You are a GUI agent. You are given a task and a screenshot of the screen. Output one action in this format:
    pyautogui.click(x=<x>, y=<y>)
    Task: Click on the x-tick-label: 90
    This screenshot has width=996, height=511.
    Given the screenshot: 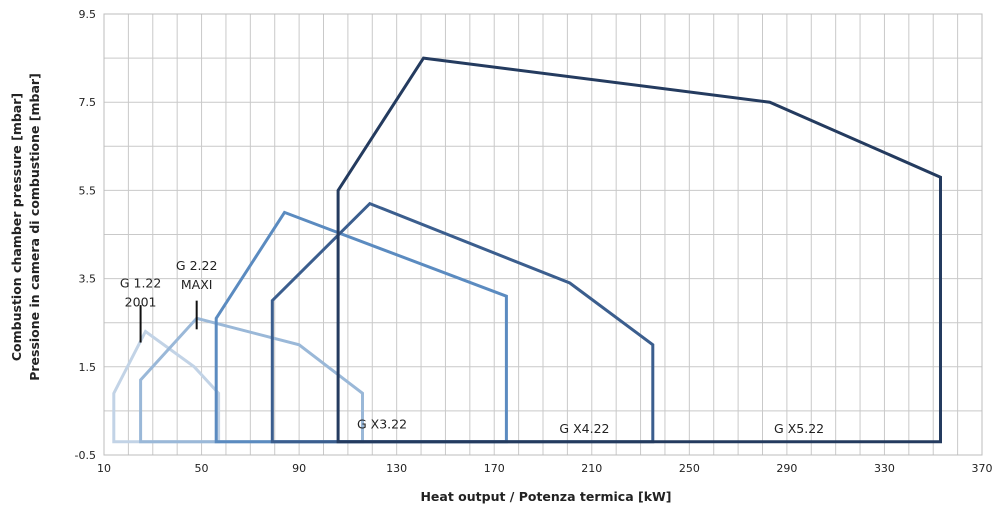 What is the action you would take?
    pyautogui.click(x=299, y=468)
    